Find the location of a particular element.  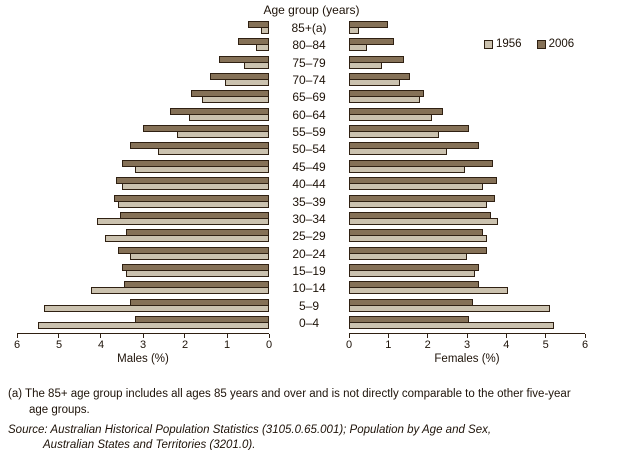

age-label: 20–24 is located at coordinates (309, 253).